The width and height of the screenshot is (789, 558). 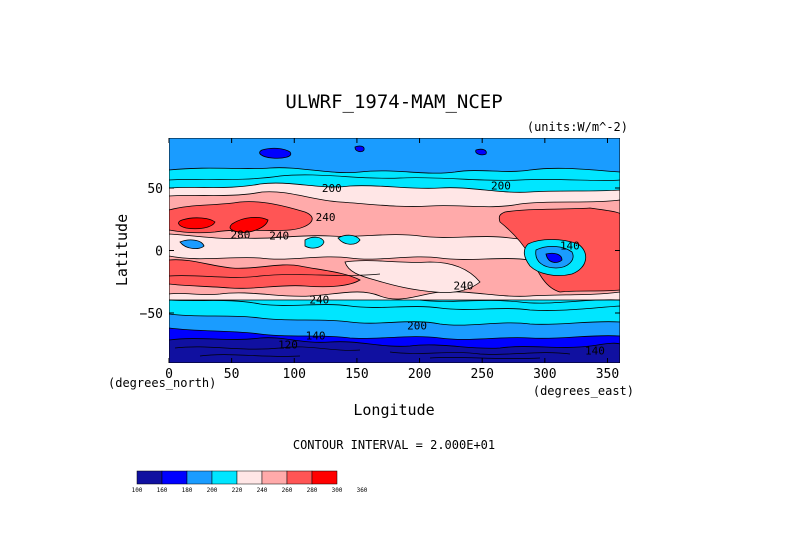 I want to click on field-north-polar, so click(x=394, y=156).